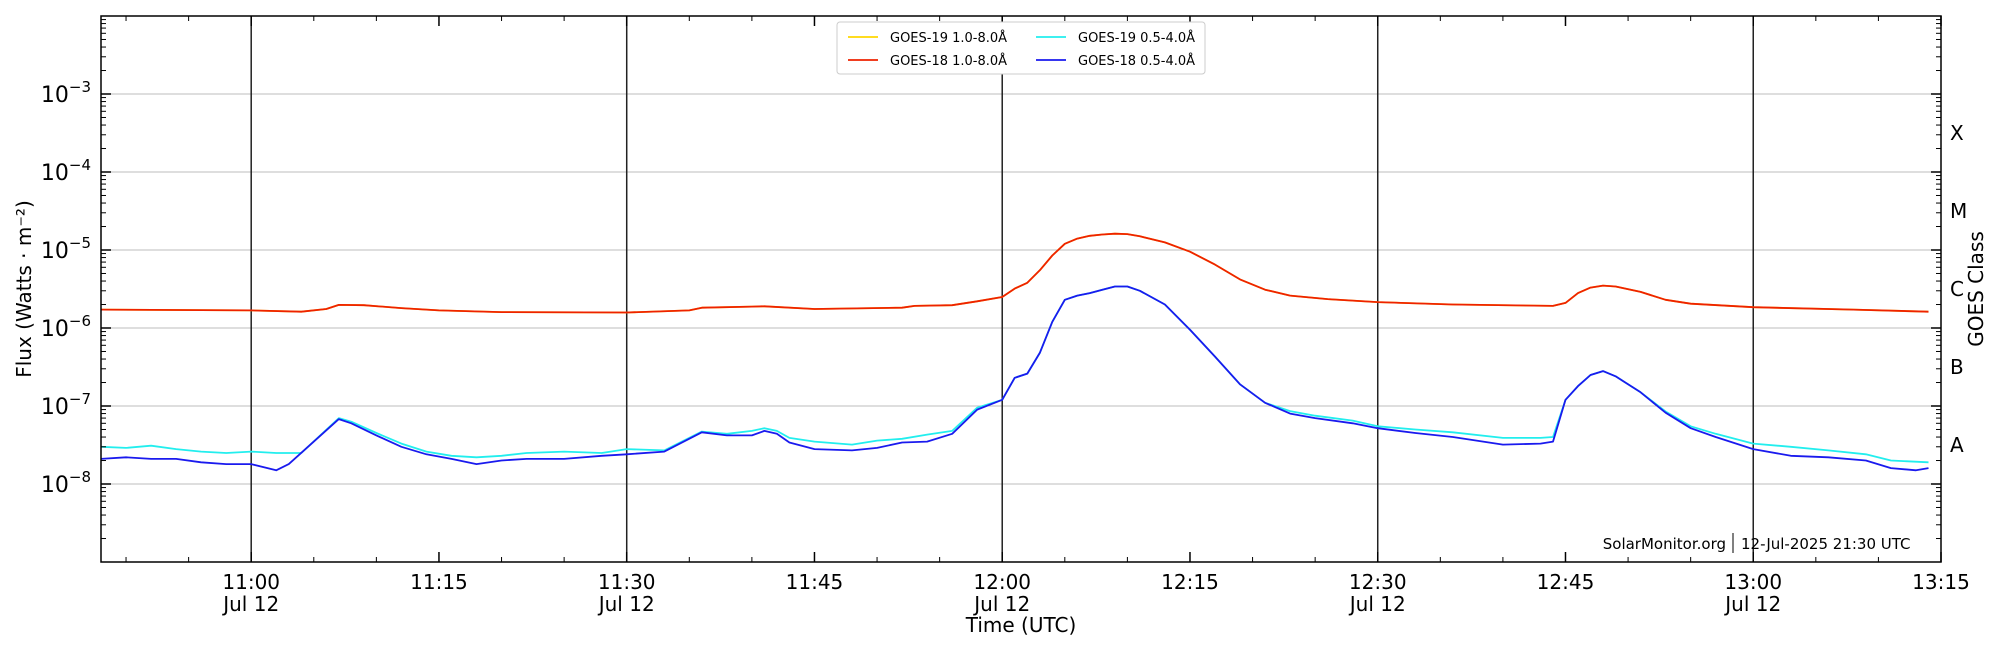 This screenshot has height=650, width=2000. What do you see at coordinates (1014, 273) in the screenshot?
I see `series-line` at bounding box center [1014, 273].